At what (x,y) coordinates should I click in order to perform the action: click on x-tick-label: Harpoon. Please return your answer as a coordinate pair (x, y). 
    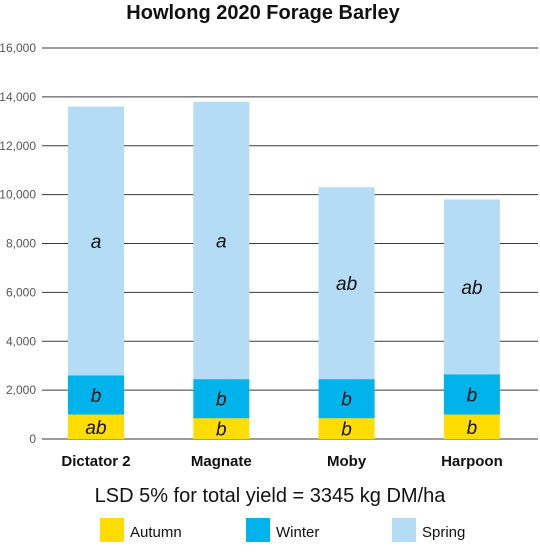
    Looking at the image, I should click on (472, 461).